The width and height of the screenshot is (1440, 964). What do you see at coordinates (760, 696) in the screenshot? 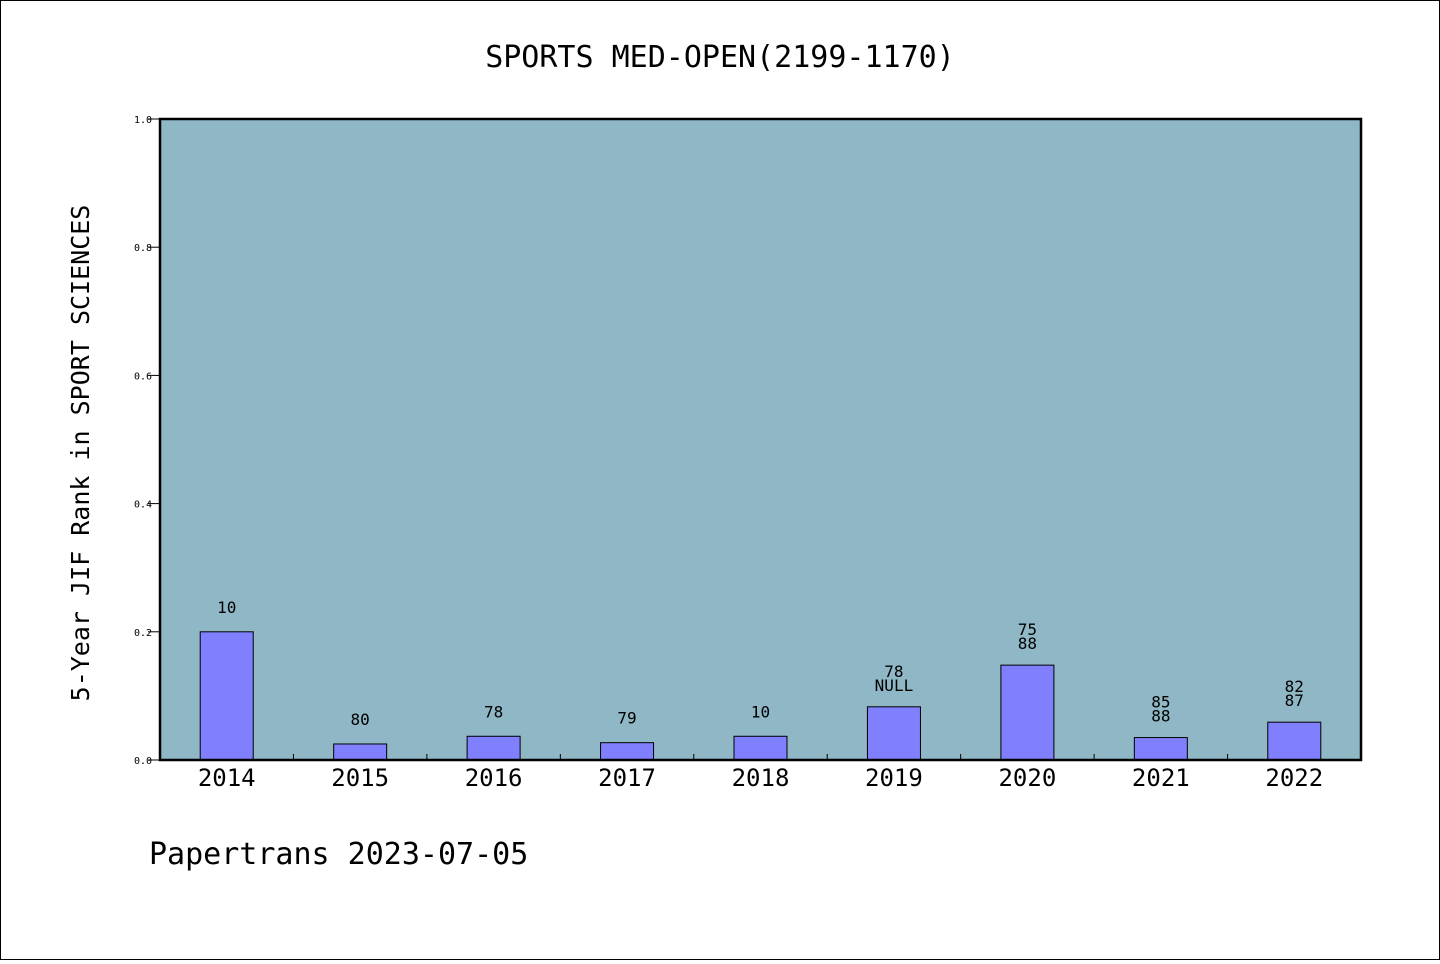
I see `bars` at bounding box center [760, 696].